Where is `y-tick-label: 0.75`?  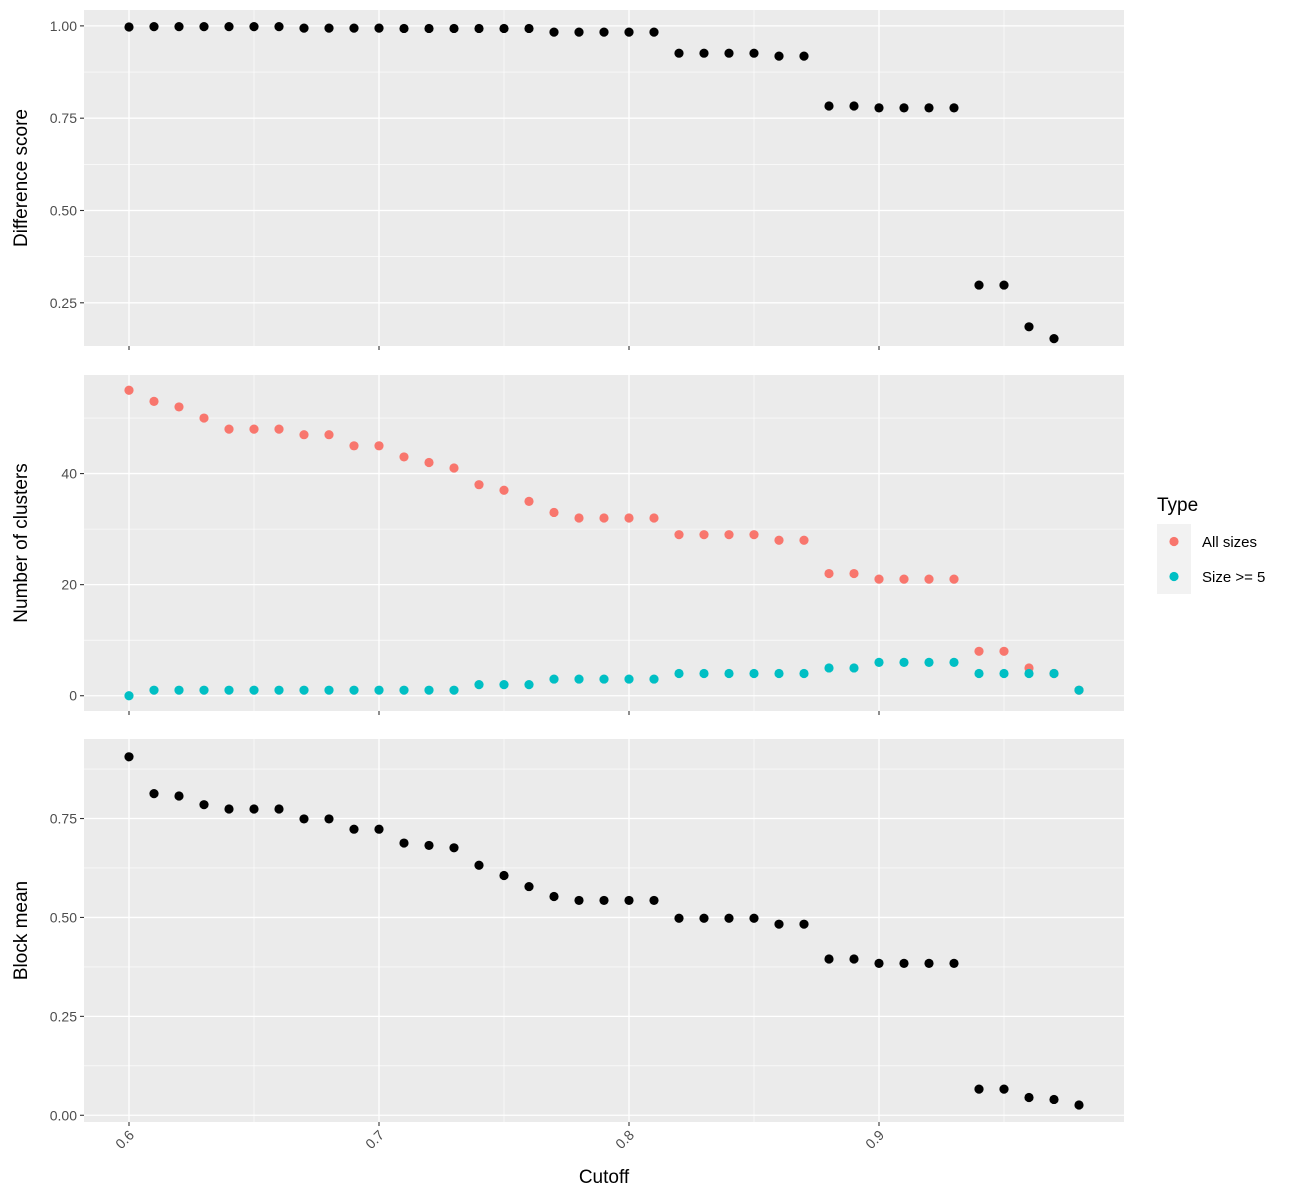
y-tick-label: 0.75 is located at coordinates (63, 118).